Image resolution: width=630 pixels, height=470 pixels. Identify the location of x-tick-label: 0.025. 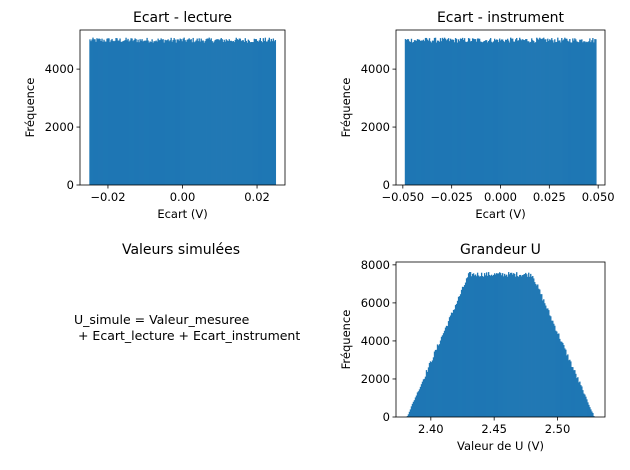
(549, 197).